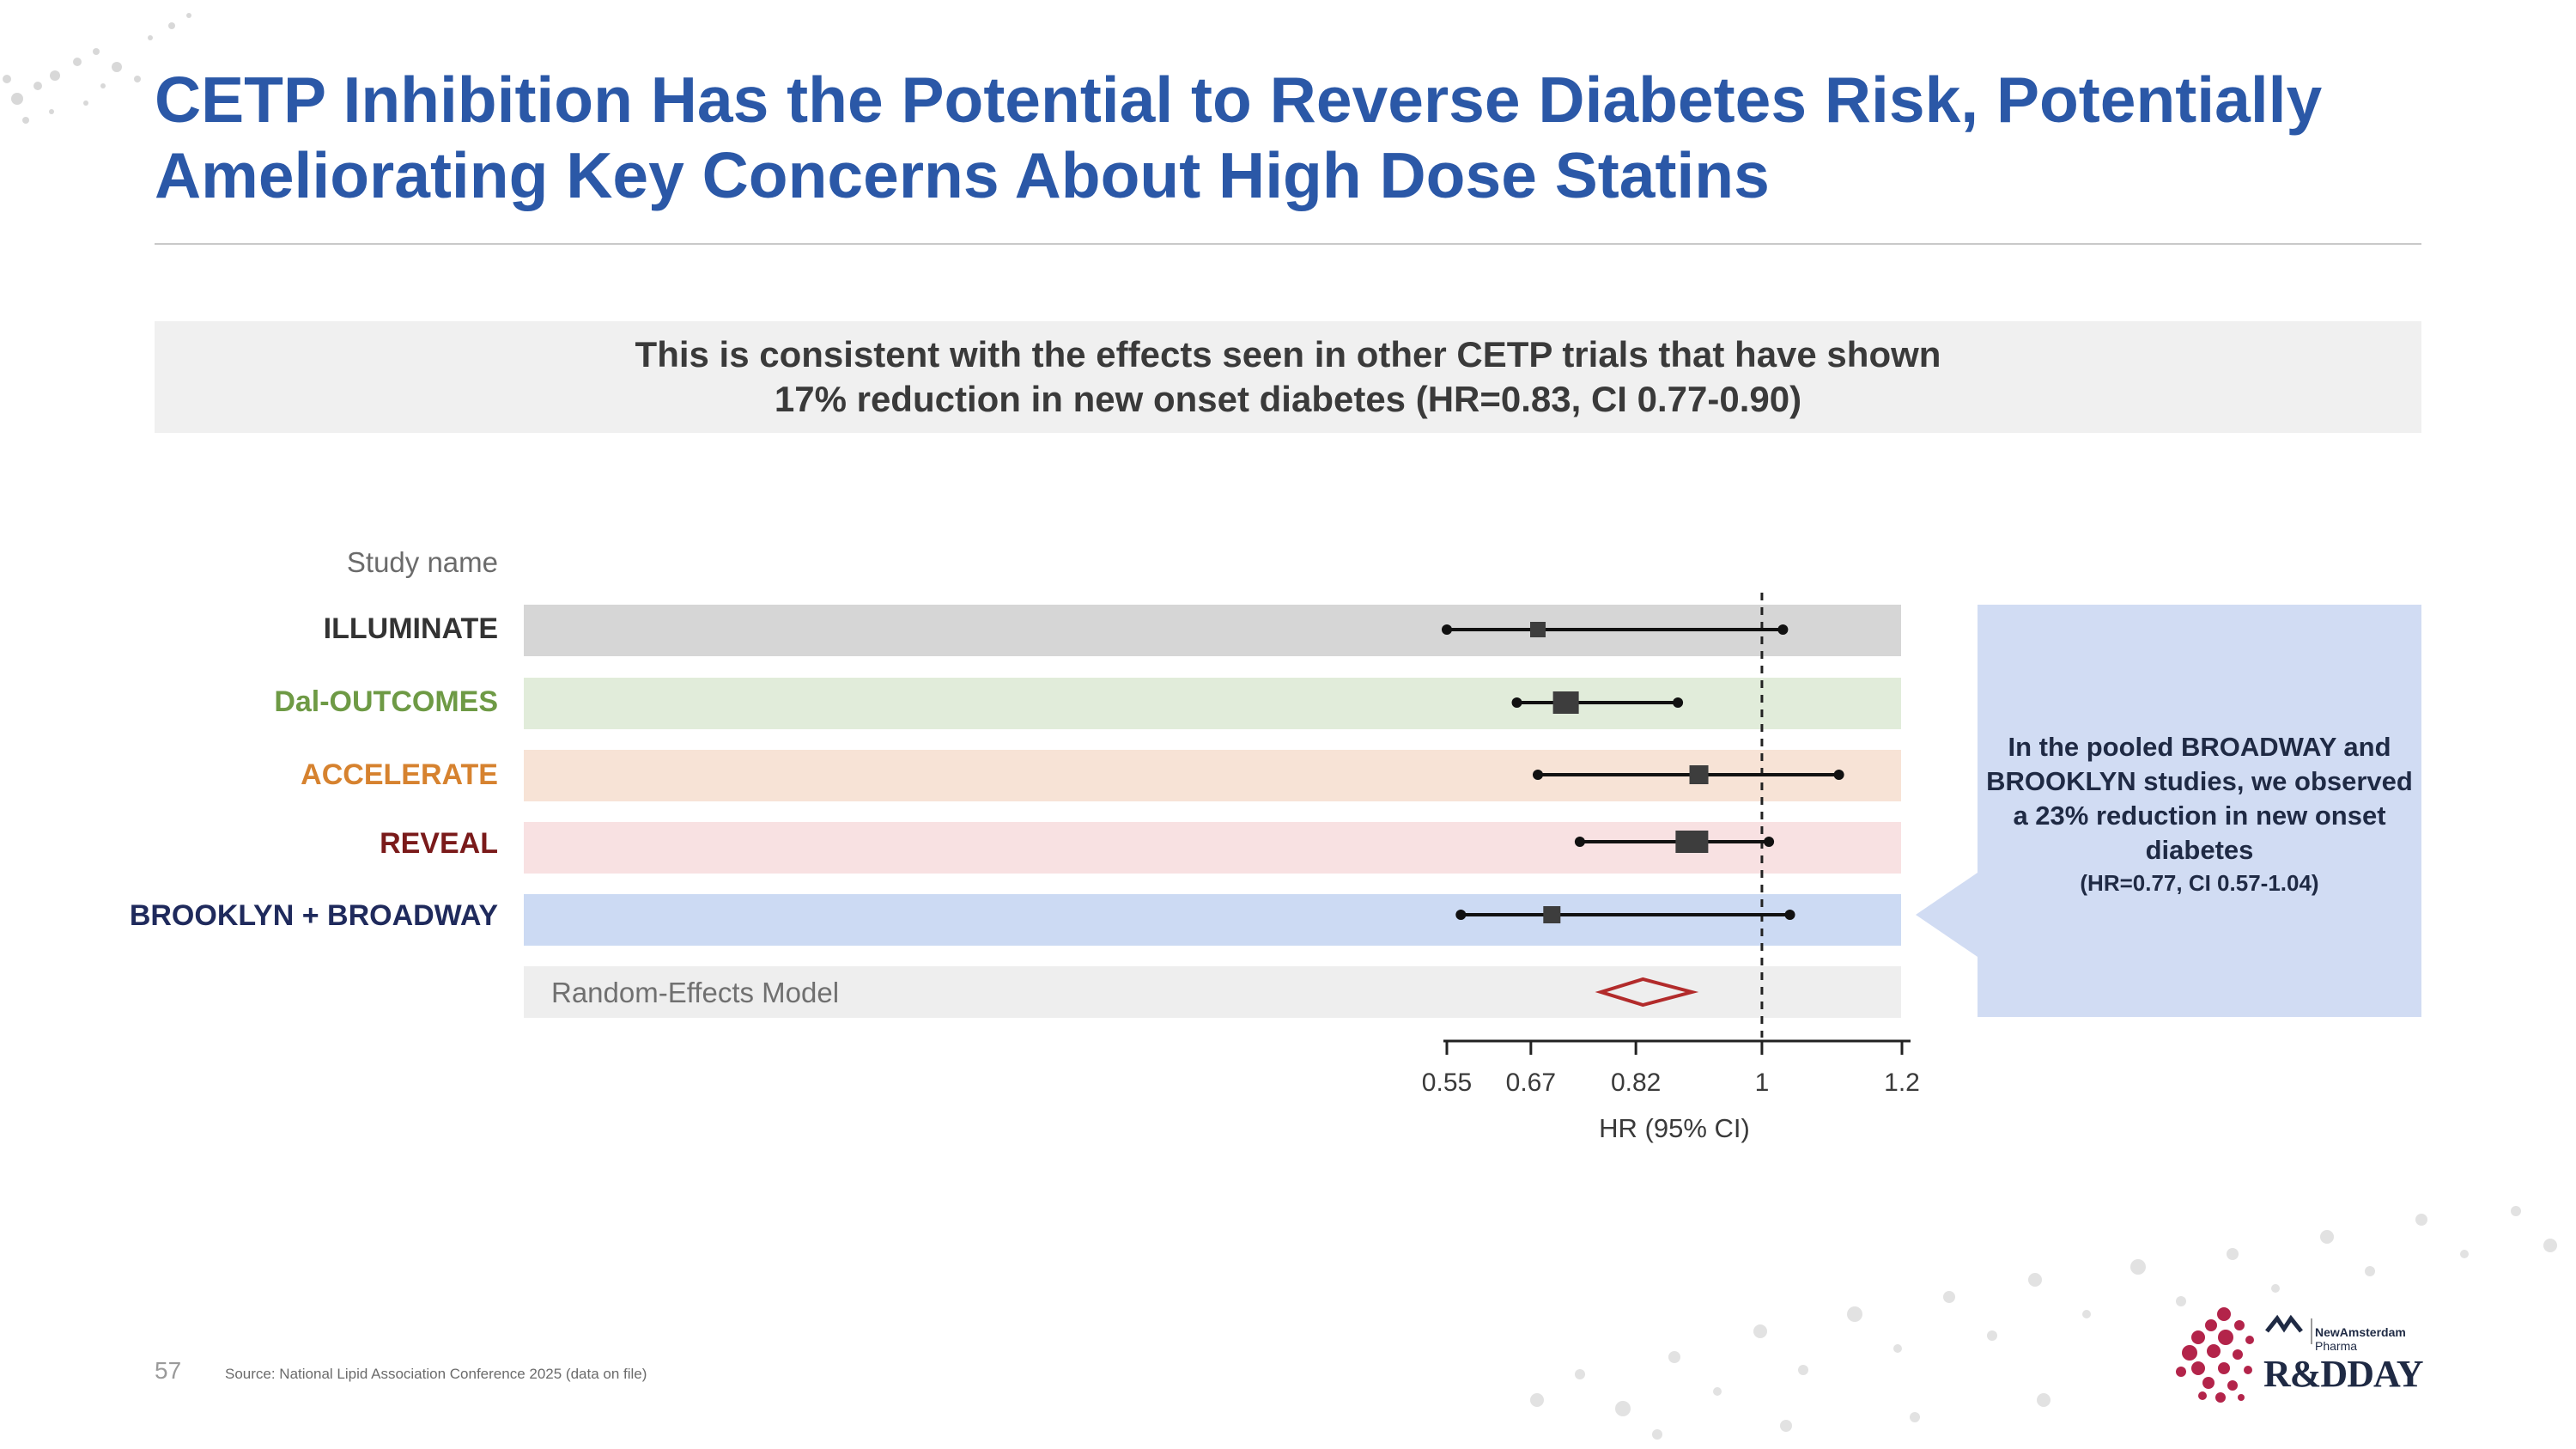  I want to click on side-panel, so click(2200, 811).